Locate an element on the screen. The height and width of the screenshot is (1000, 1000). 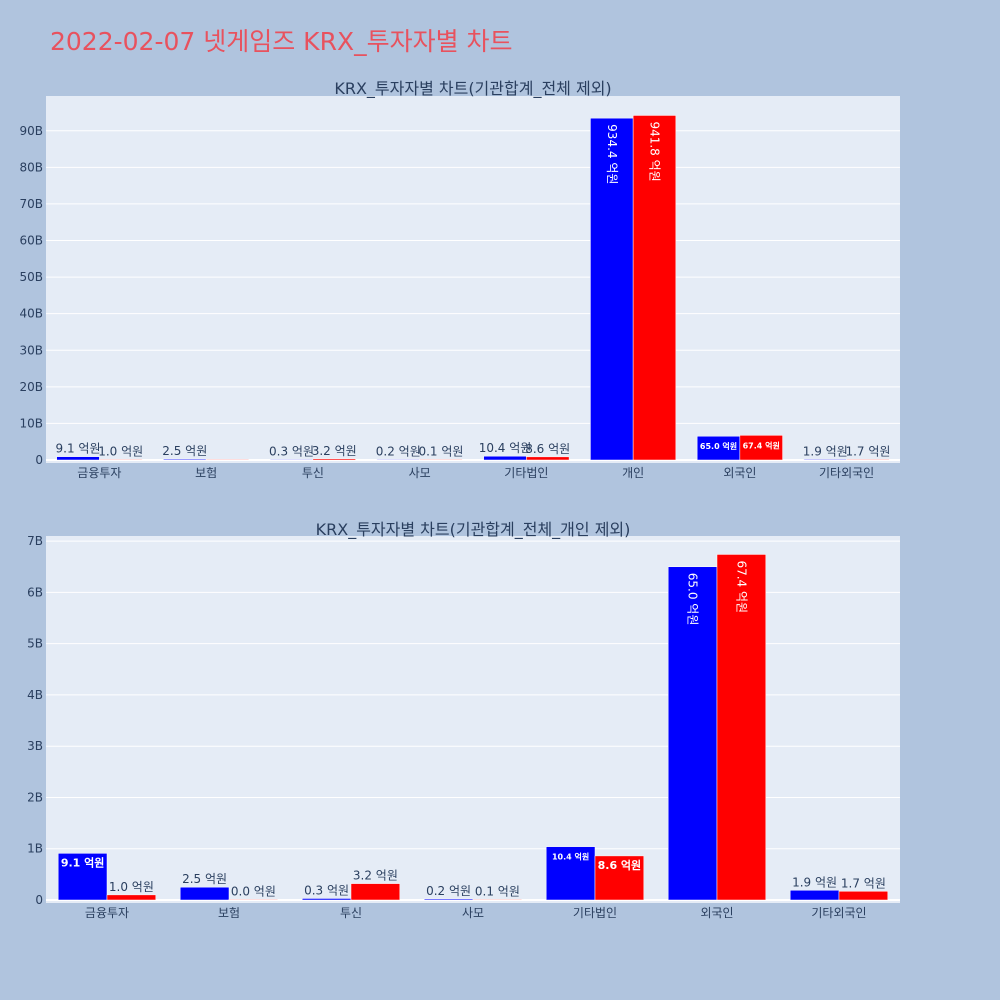
y-tick-label: 1B is located at coordinates (35, 849).